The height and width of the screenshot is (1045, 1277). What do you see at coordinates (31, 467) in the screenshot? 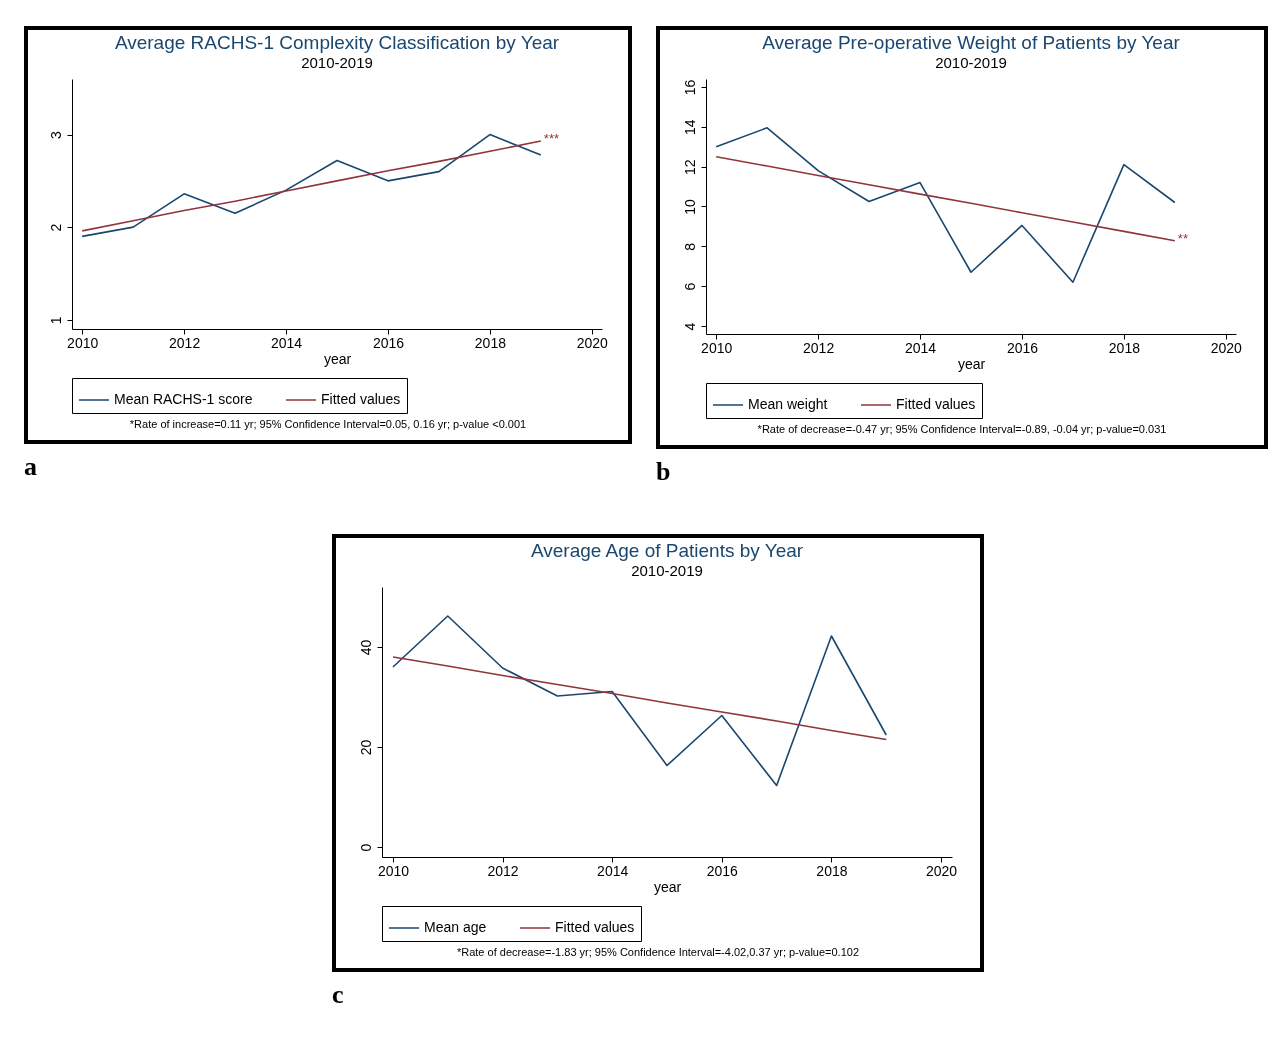
I see `text: a` at bounding box center [31, 467].